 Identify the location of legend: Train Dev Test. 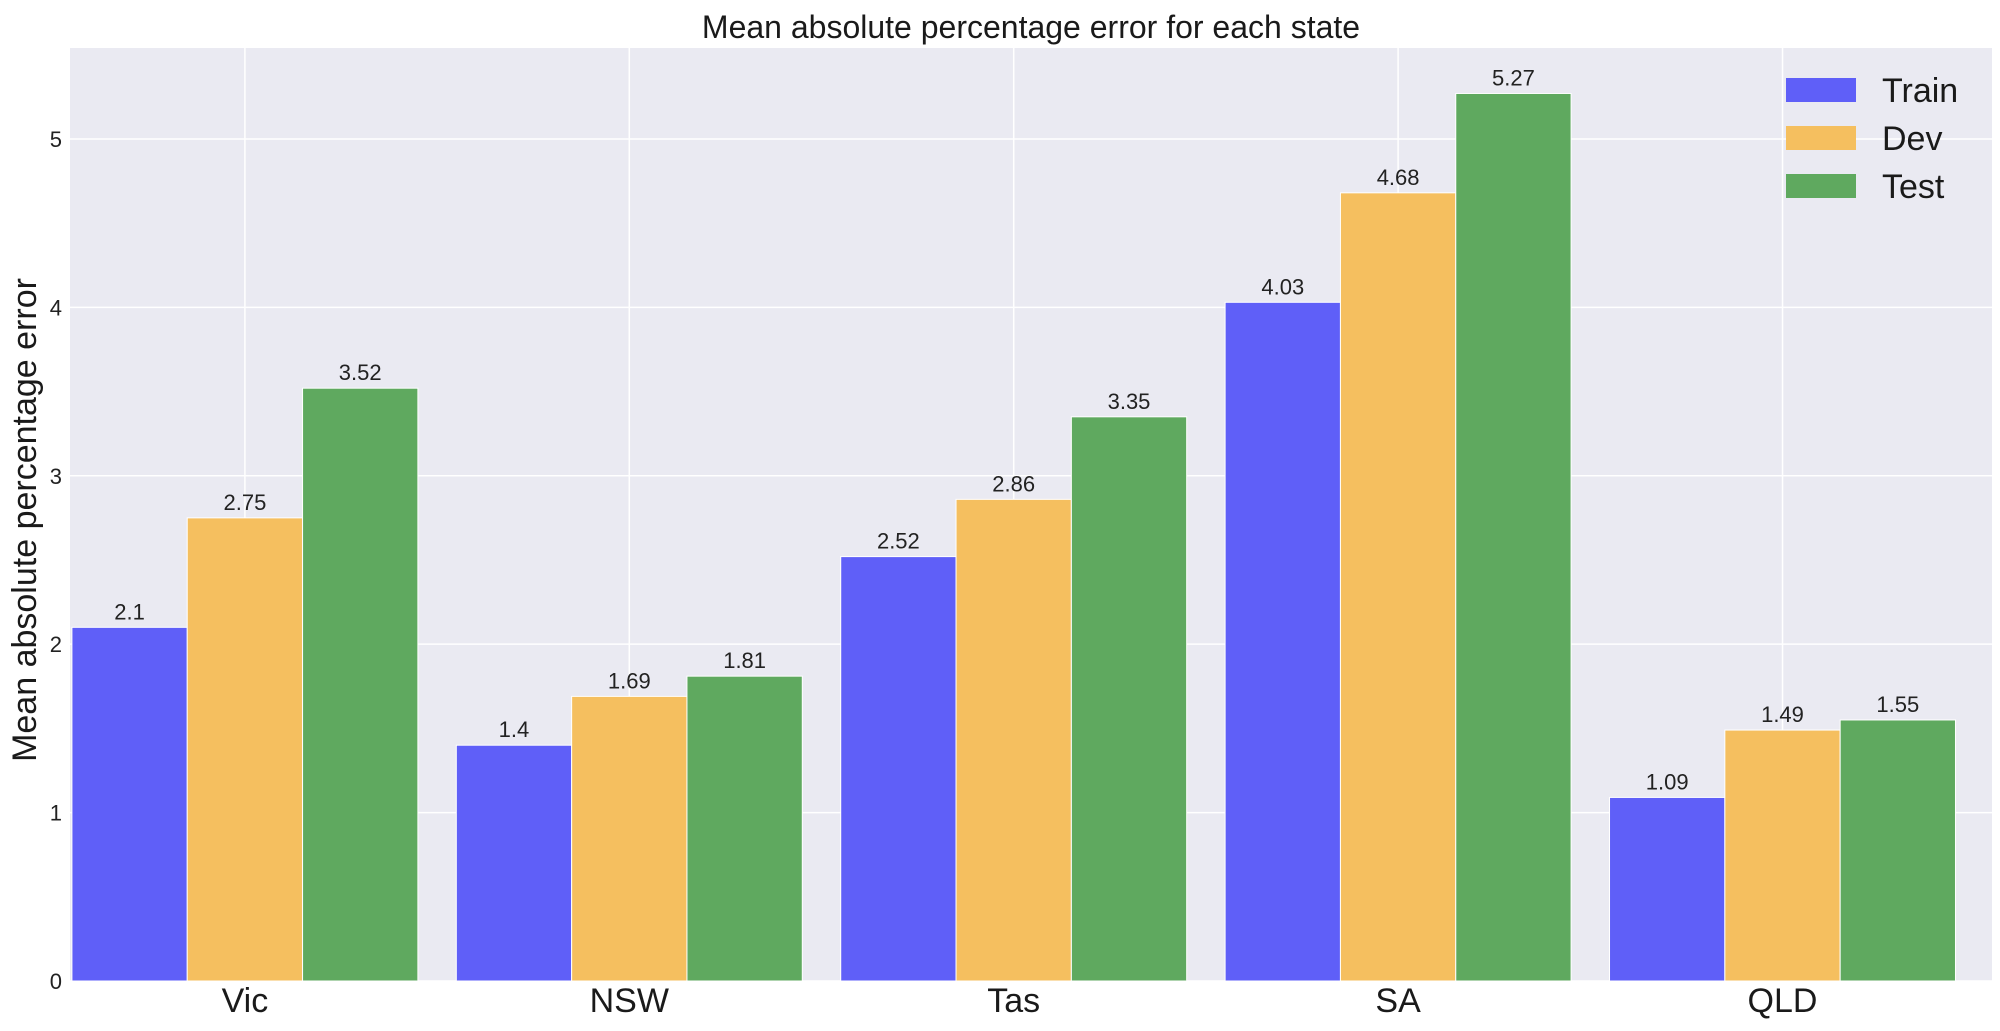
(1872, 139).